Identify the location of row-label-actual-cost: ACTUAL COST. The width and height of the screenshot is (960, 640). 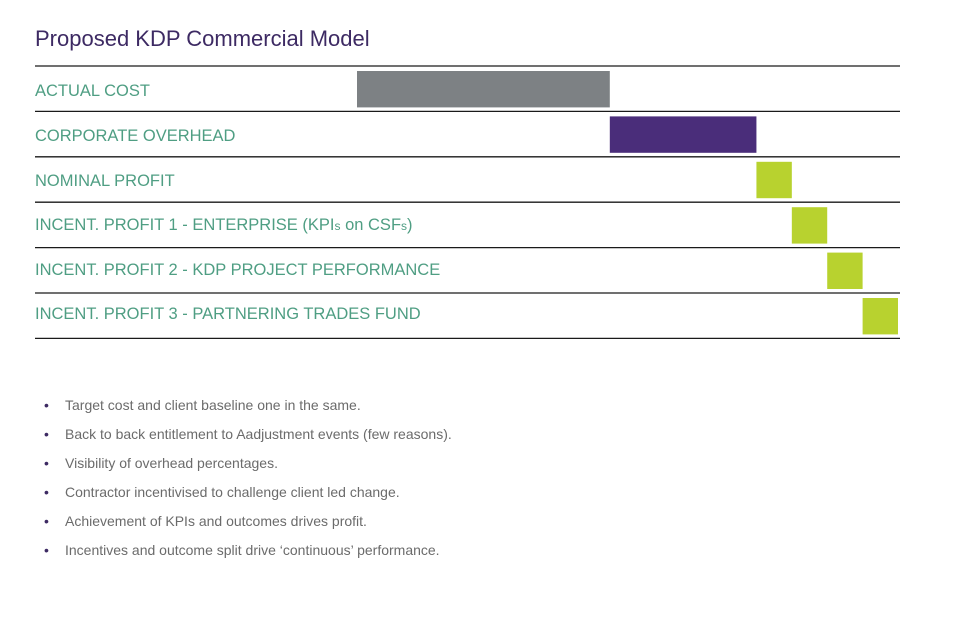
(92, 91).